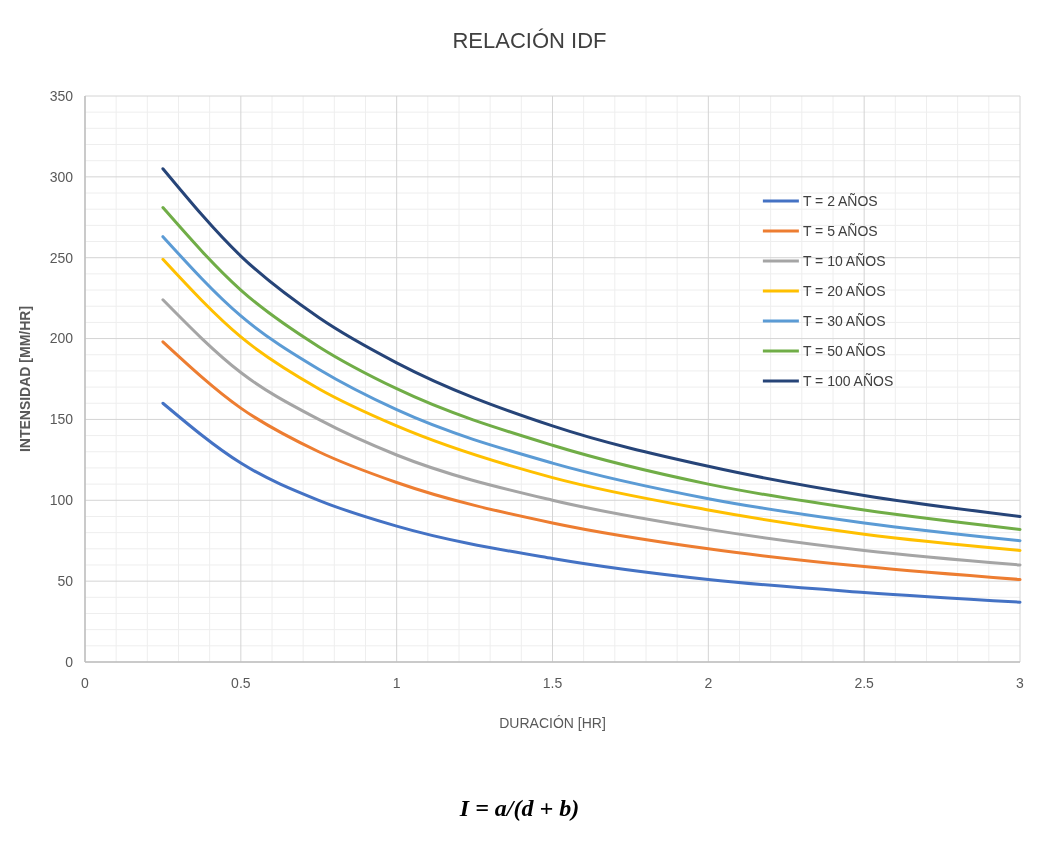 This screenshot has width=1049, height=854. What do you see at coordinates (61, 95) in the screenshot?
I see `y-tick-label: 350` at bounding box center [61, 95].